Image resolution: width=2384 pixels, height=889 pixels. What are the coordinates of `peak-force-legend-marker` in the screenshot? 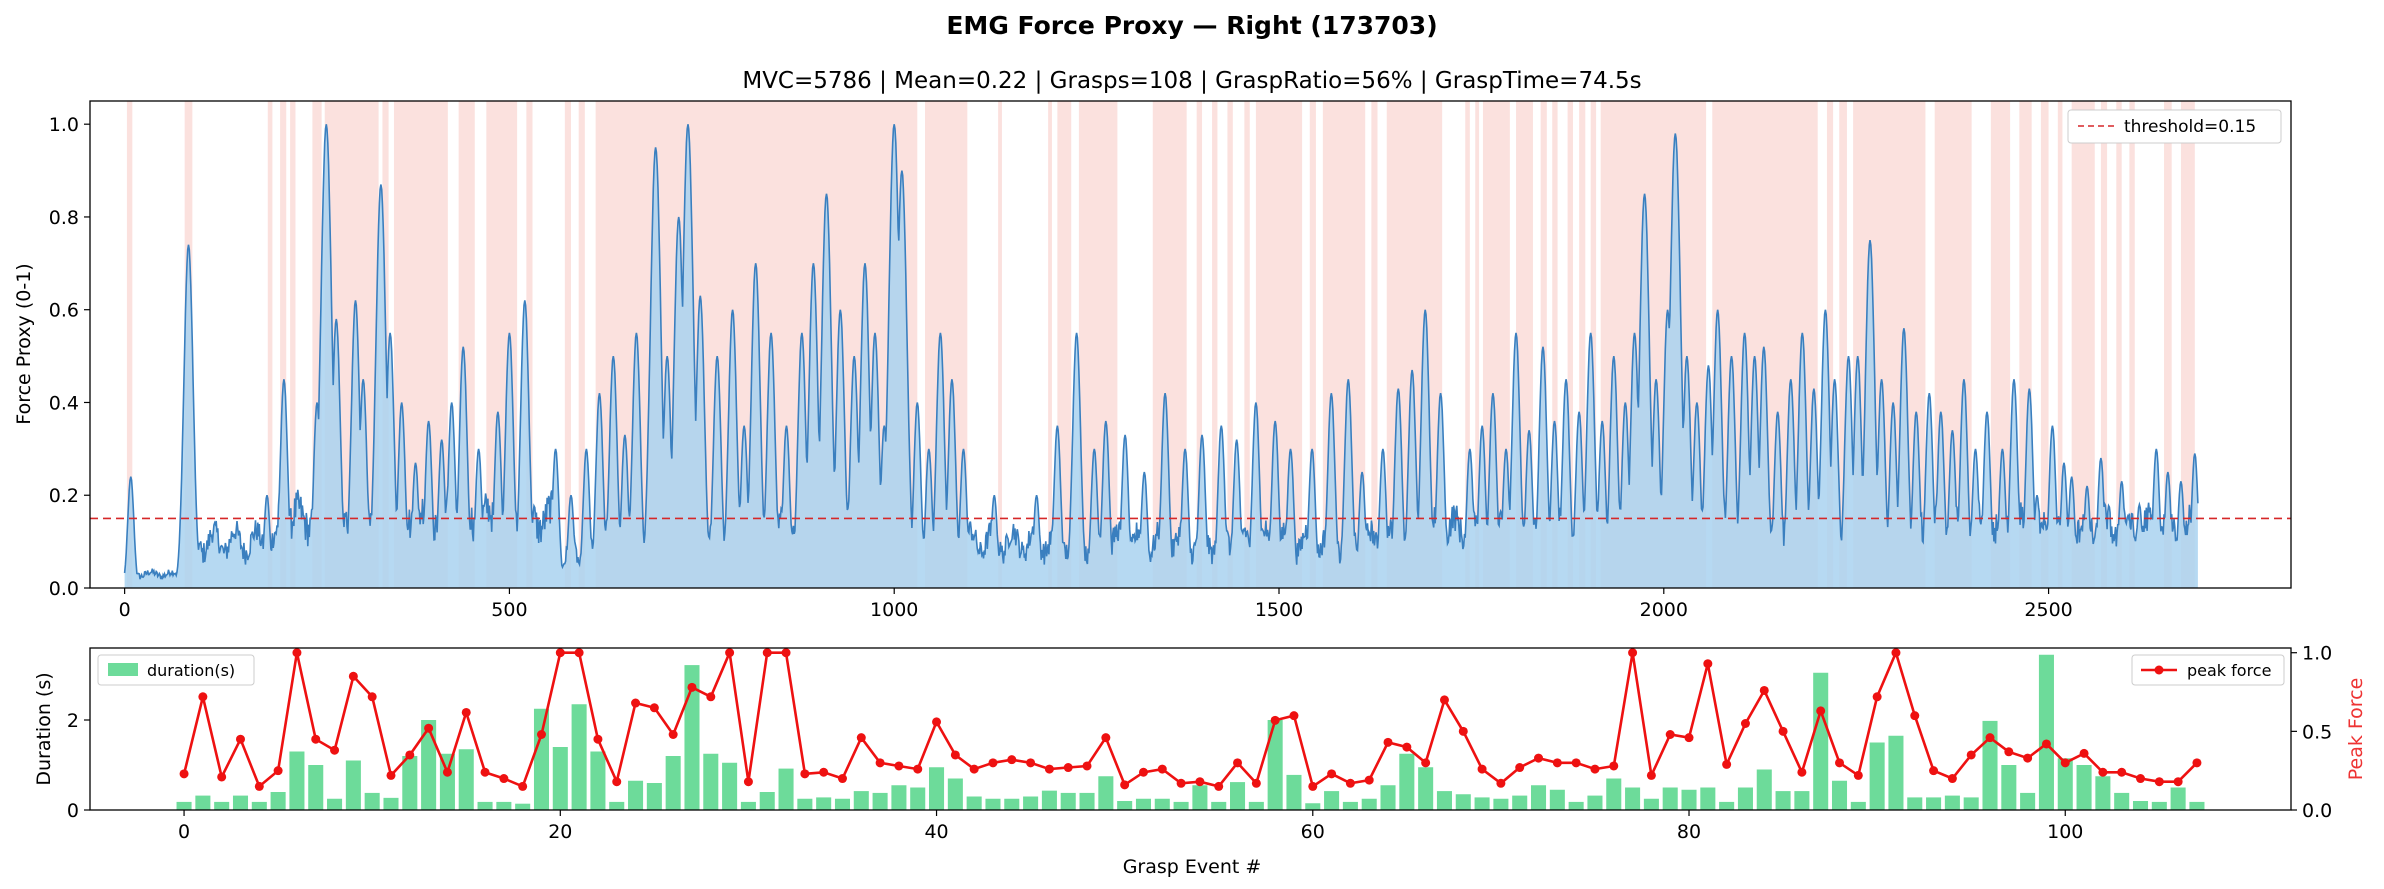 It's located at (2159, 670).